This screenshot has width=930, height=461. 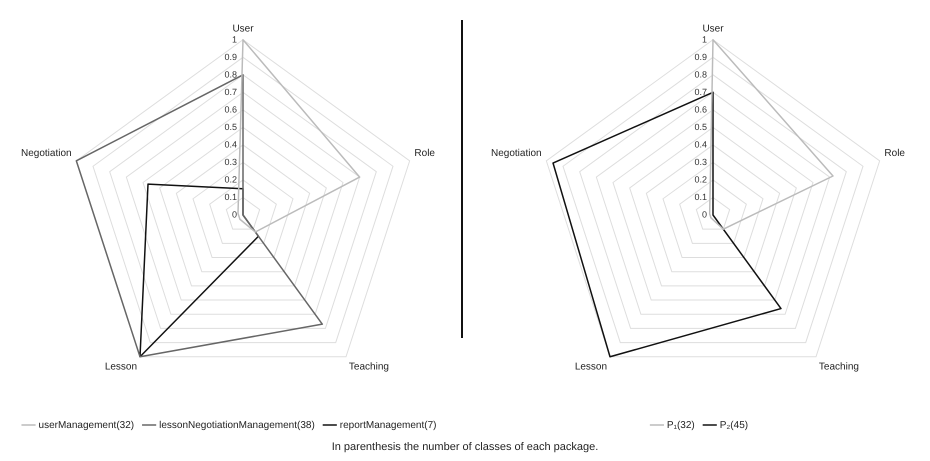 What do you see at coordinates (86, 425) in the screenshot?
I see `legend-label: userManagement(32)` at bounding box center [86, 425].